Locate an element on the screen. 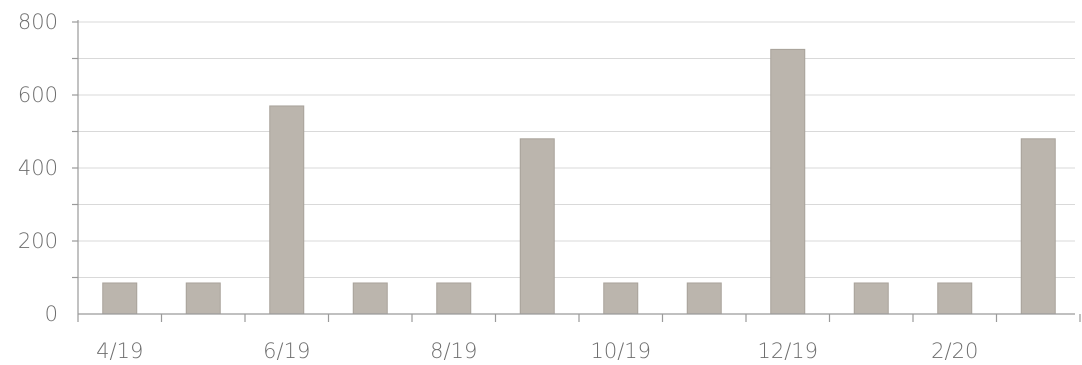 This screenshot has height=365, width=1082. y-tick-label: 800 is located at coordinates (38, 22).